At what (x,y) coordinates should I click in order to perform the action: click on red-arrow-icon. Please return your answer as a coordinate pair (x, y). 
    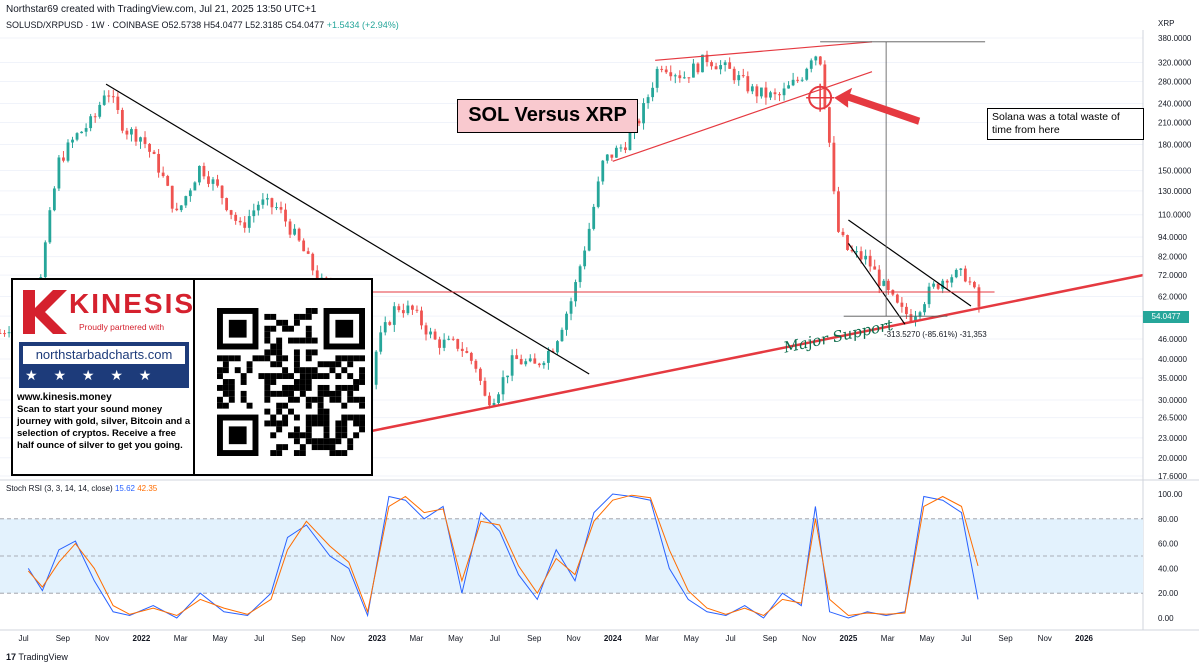
    Looking at the image, I should click on (877, 106).